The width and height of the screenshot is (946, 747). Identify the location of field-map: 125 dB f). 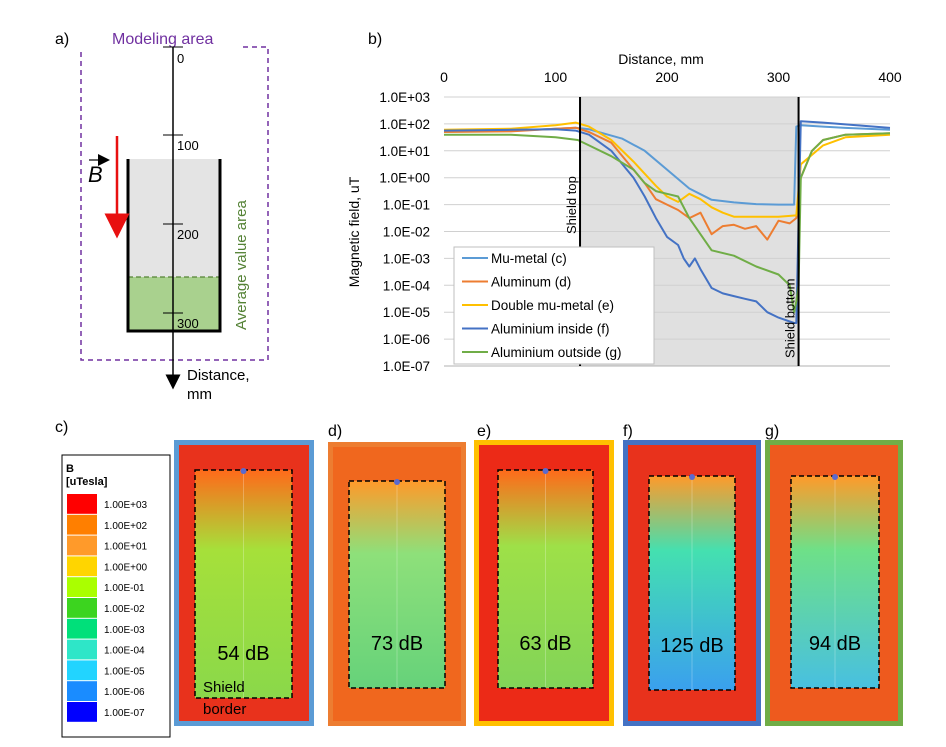
(692, 574).